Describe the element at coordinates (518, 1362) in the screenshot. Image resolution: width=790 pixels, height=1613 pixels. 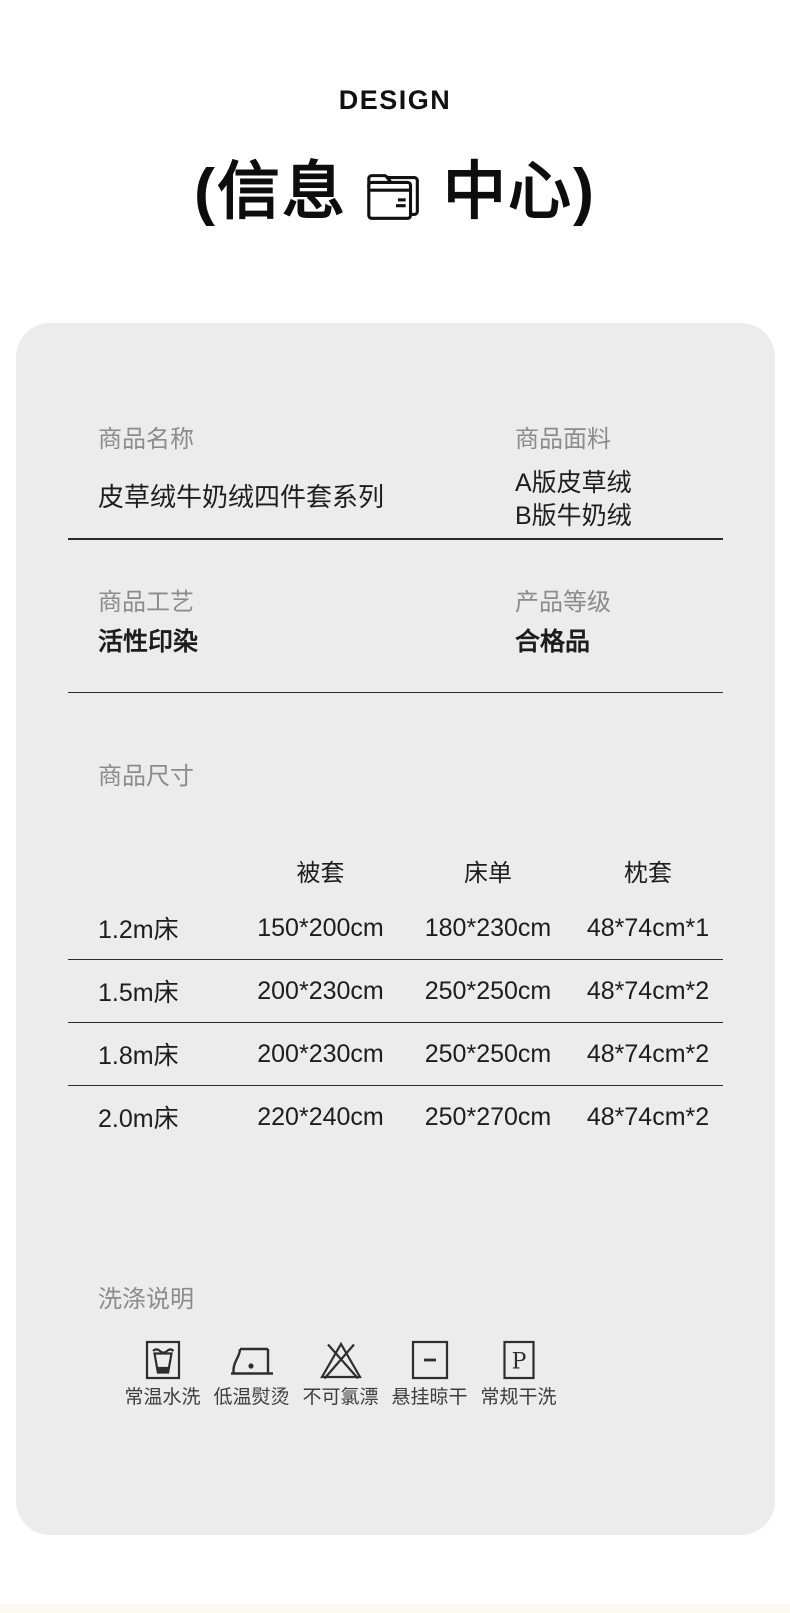
I see `svg-text: P` at that location.